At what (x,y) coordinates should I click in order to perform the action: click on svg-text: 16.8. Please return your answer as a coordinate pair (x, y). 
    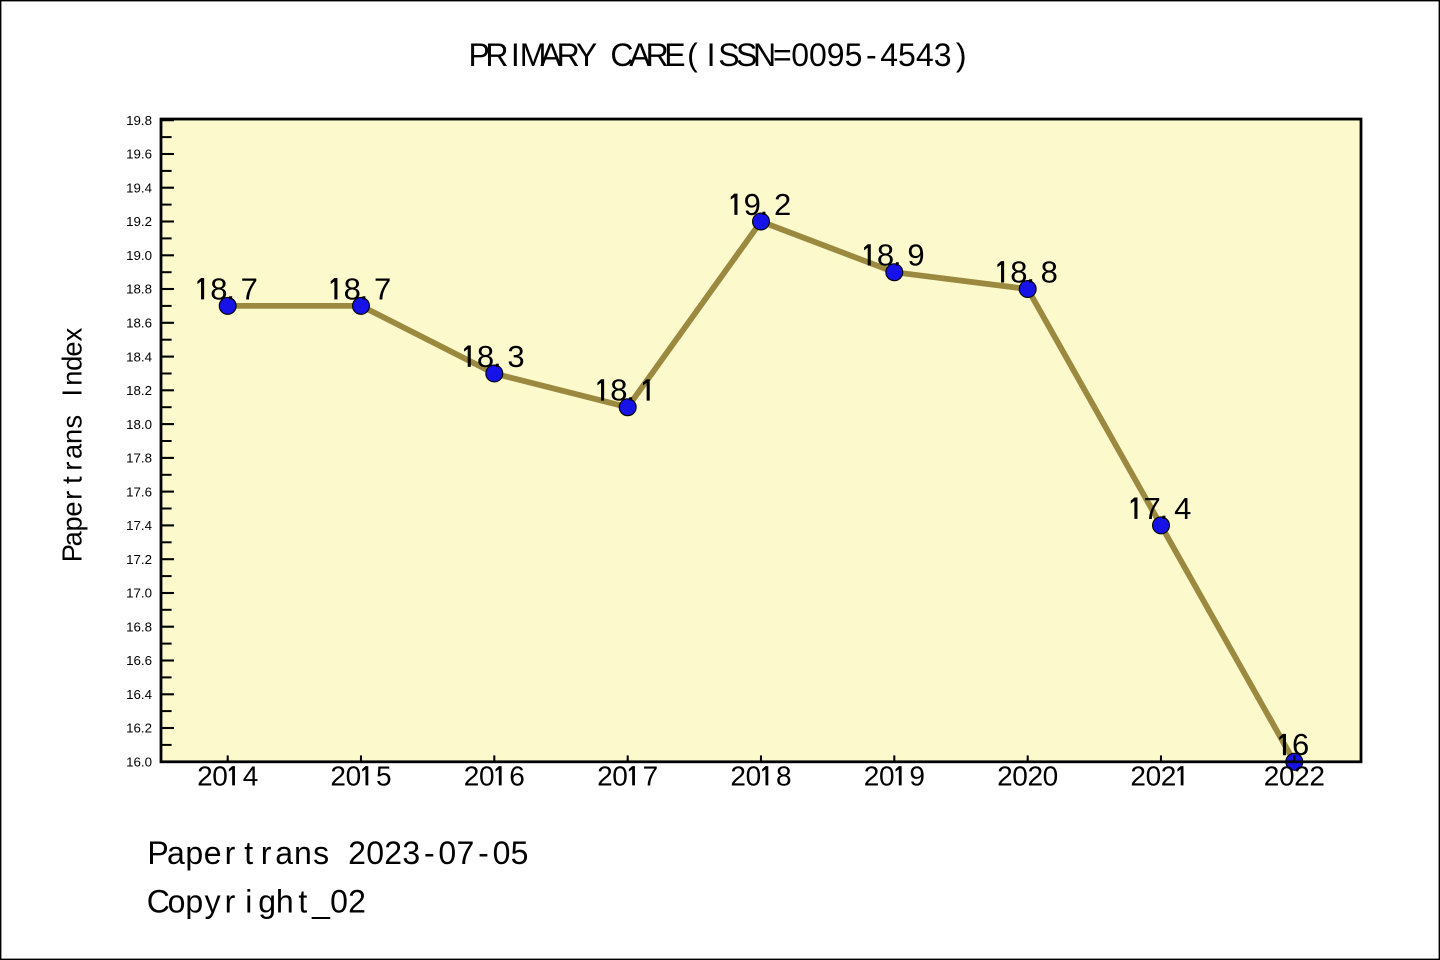
    Looking at the image, I should click on (139, 626).